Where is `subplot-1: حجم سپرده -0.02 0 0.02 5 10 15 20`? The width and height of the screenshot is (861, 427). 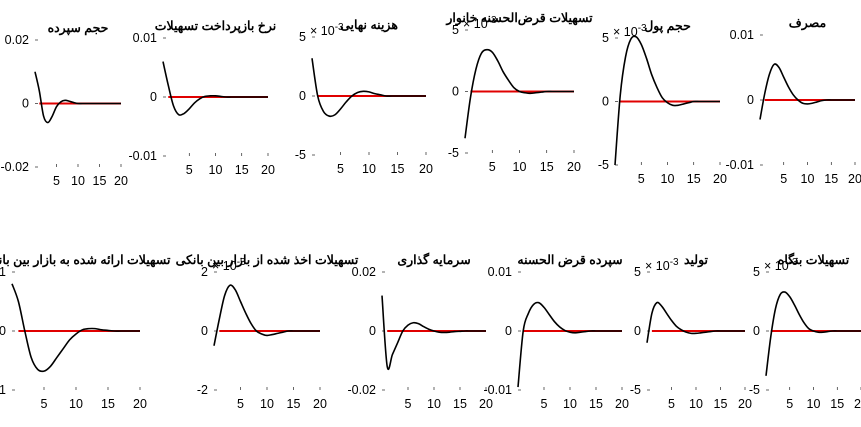 subplot-1: حجم سپرده -0.02 0 0.02 5 10 15 20 is located at coordinates (64, 104).